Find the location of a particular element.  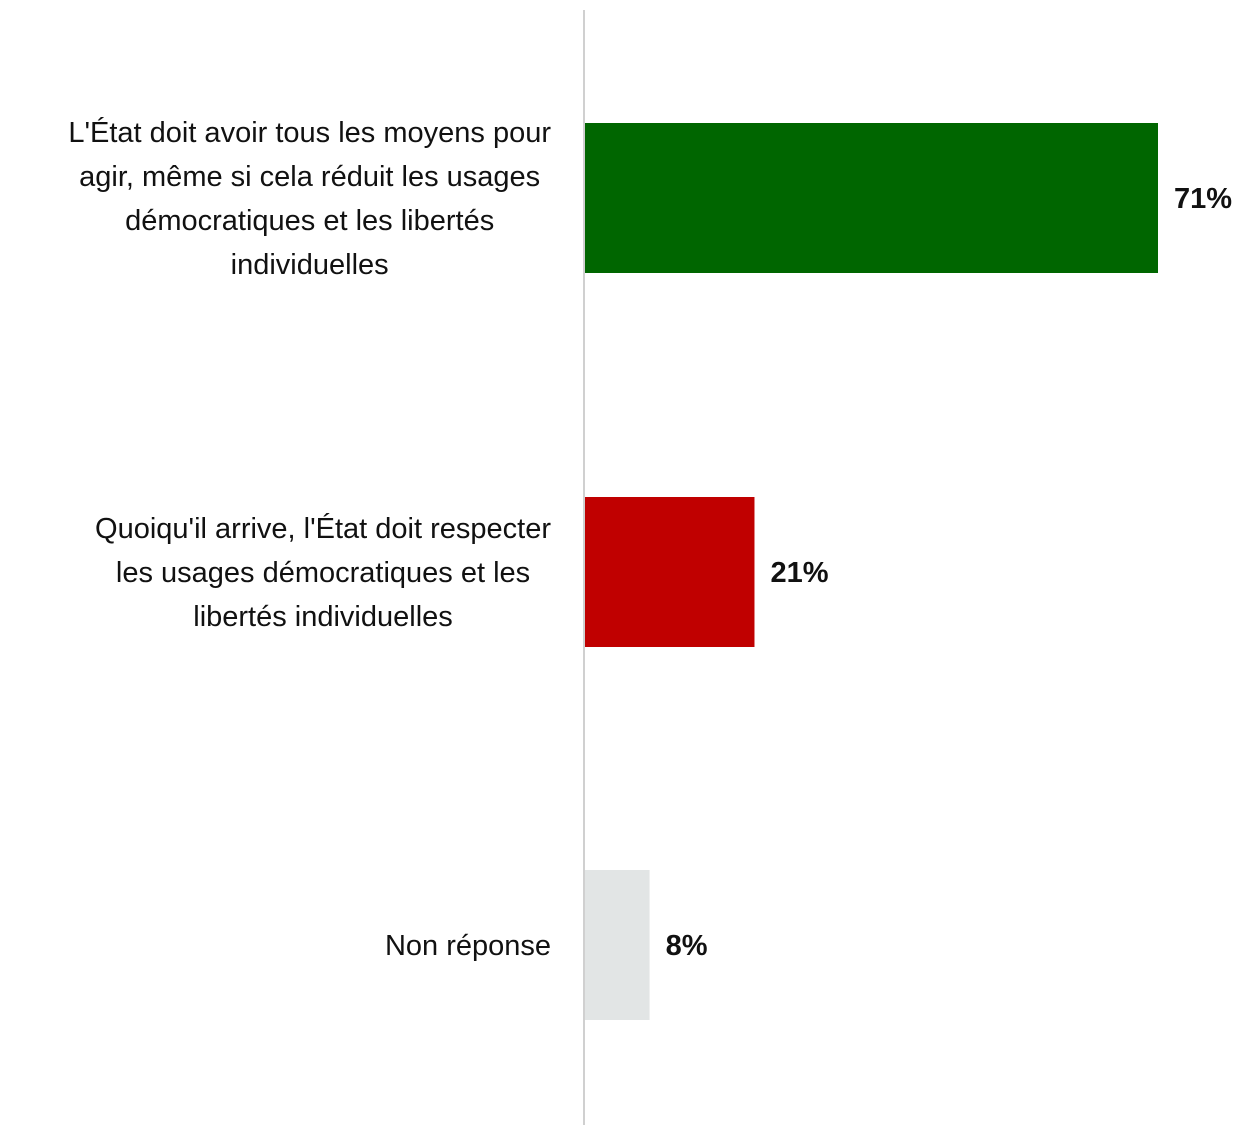

category-label-line: les usages démocratiques et les is located at coordinates (323, 573).